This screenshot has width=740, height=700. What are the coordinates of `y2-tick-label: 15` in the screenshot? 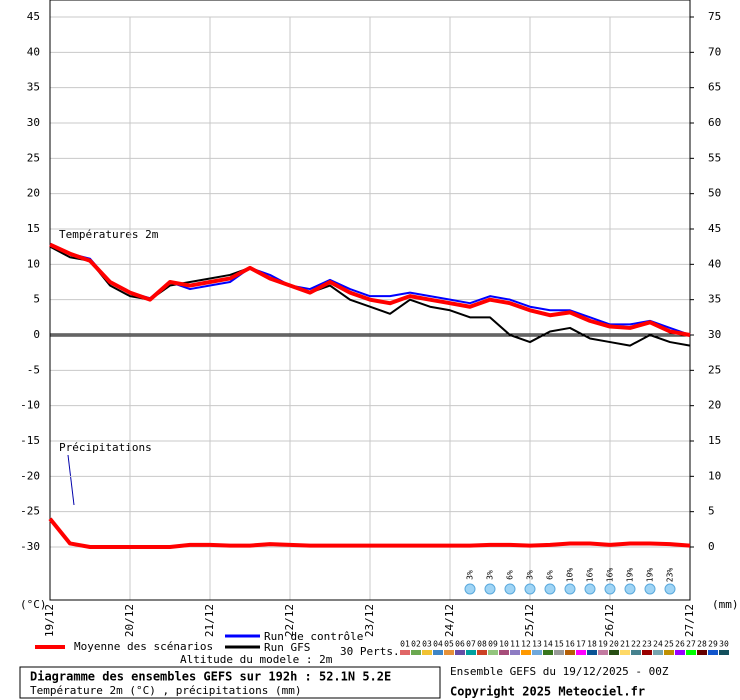 It's located at (714, 440).